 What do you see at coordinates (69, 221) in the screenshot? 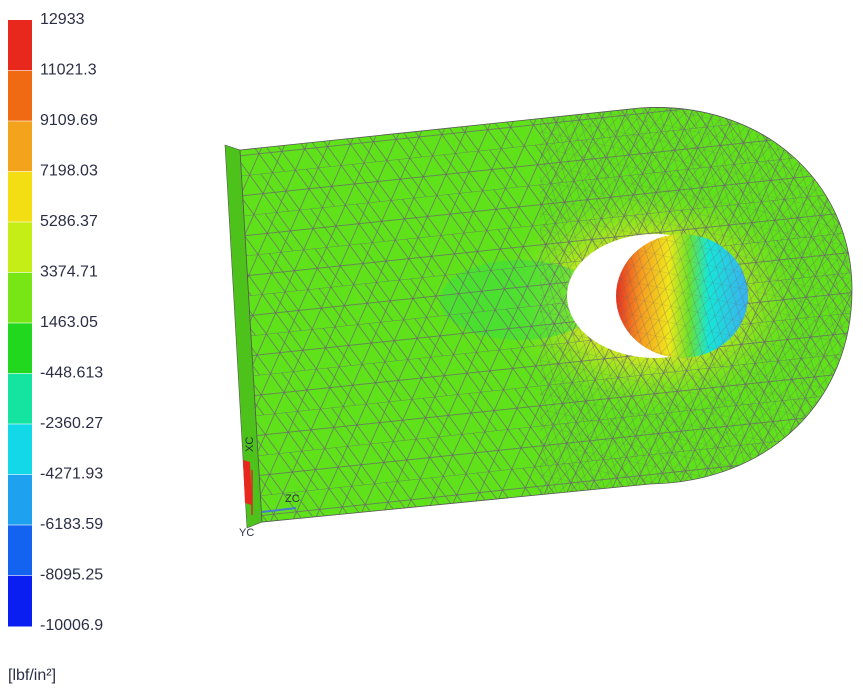
I see `legend-label: 5286.37` at bounding box center [69, 221].